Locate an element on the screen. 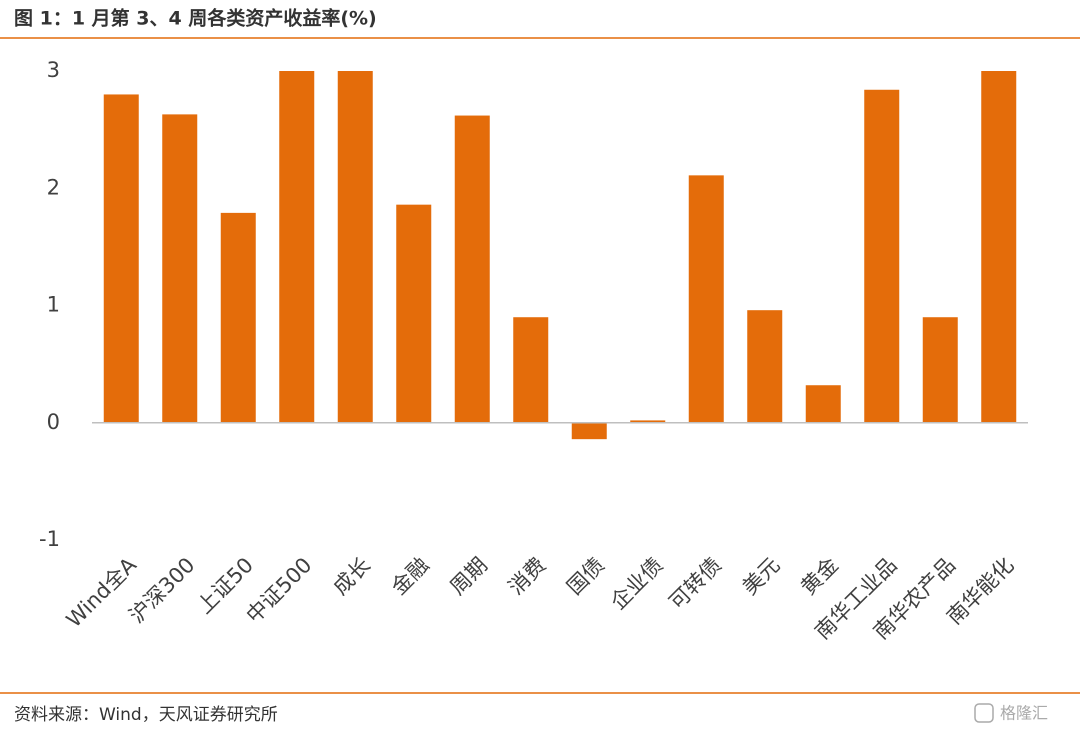 The image size is (1080, 729). x-tick-label: 美元 is located at coordinates (761, 576).